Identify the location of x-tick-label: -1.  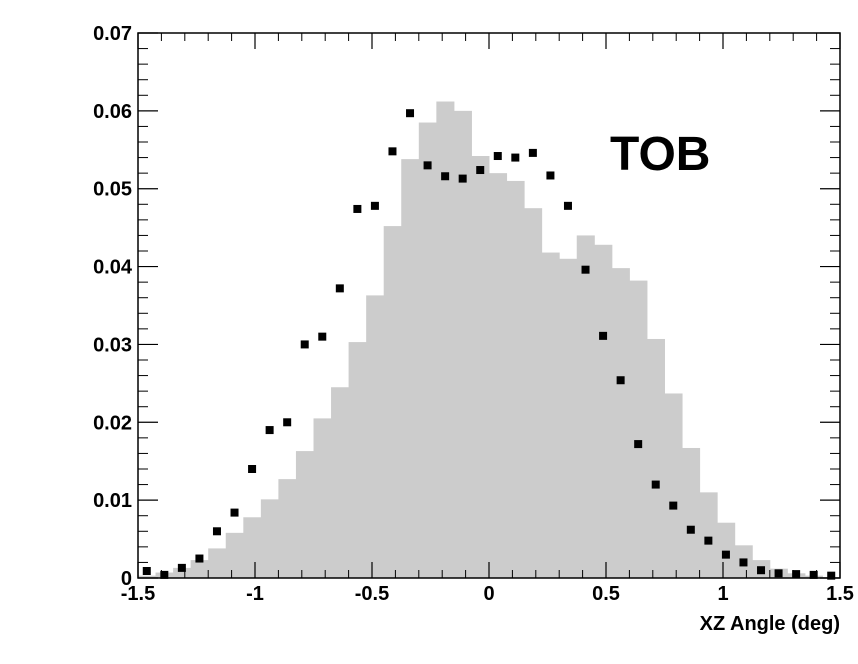
(255, 594).